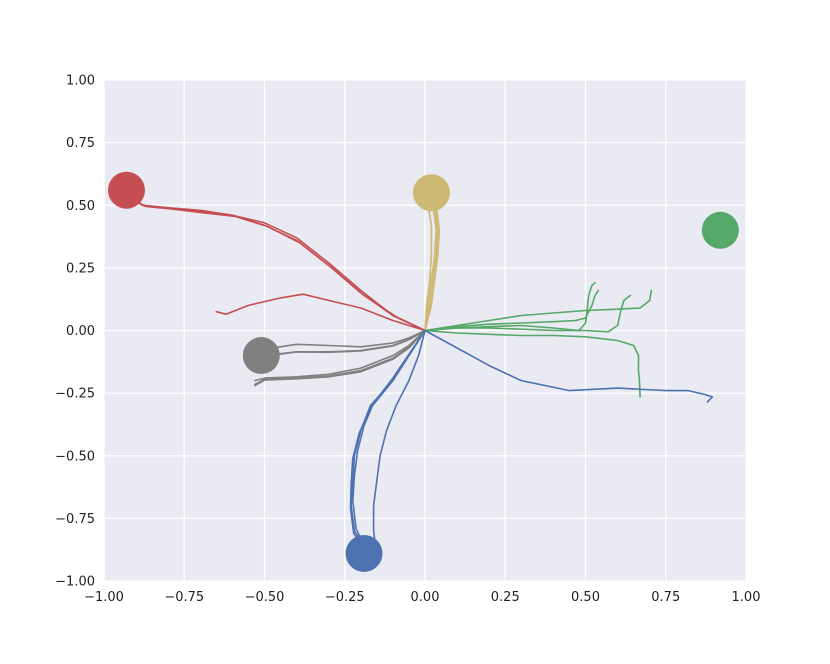  What do you see at coordinates (425, 597) in the screenshot?
I see `x-tick-label: 0.00` at bounding box center [425, 597].